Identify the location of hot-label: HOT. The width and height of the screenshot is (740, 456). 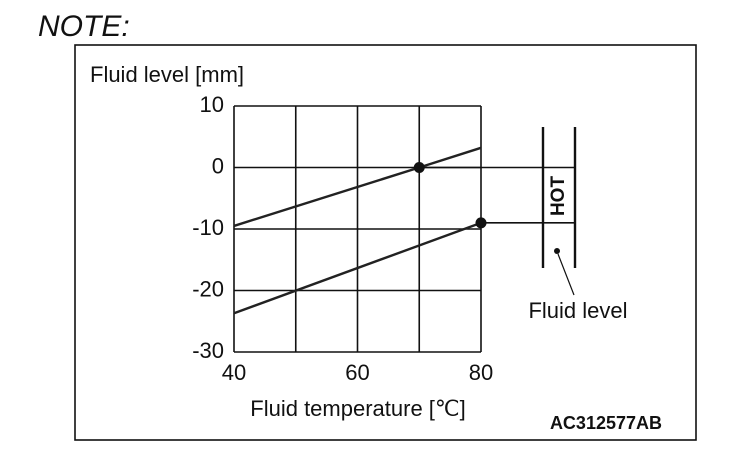
(558, 196).